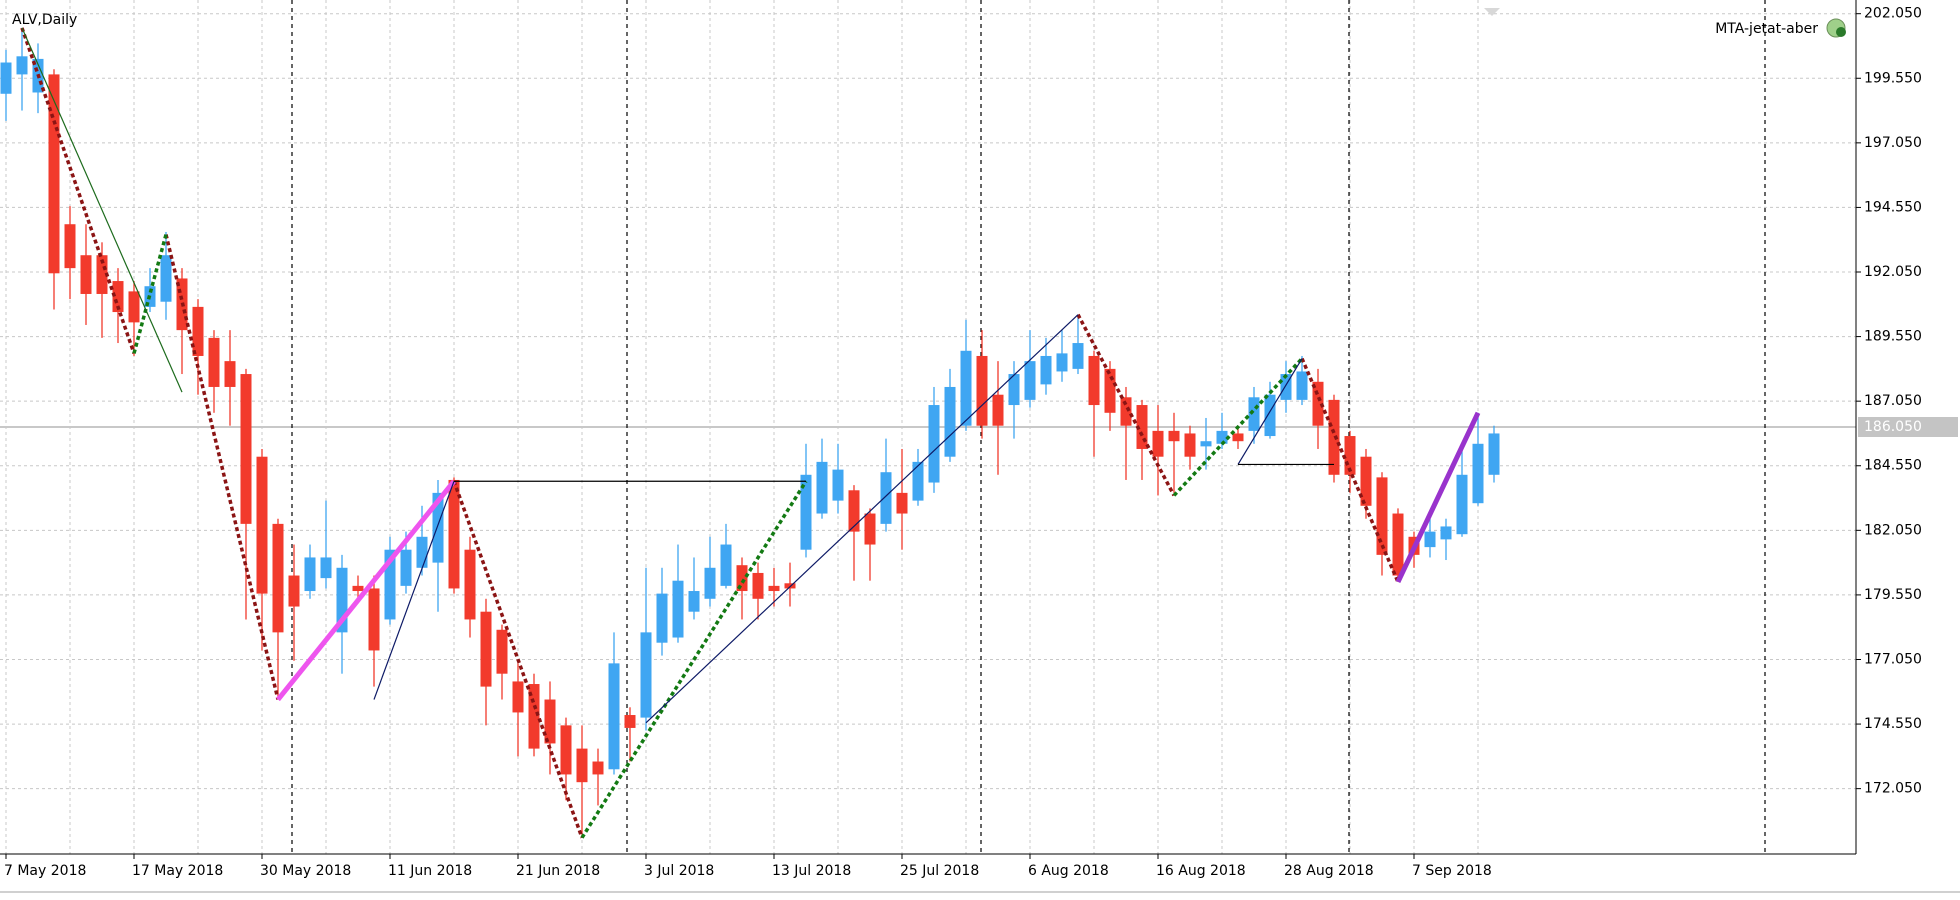  What do you see at coordinates (1893, 789) in the screenshot?
I see `y-tick-label: 172.050` at bounding box center [1893, 789].